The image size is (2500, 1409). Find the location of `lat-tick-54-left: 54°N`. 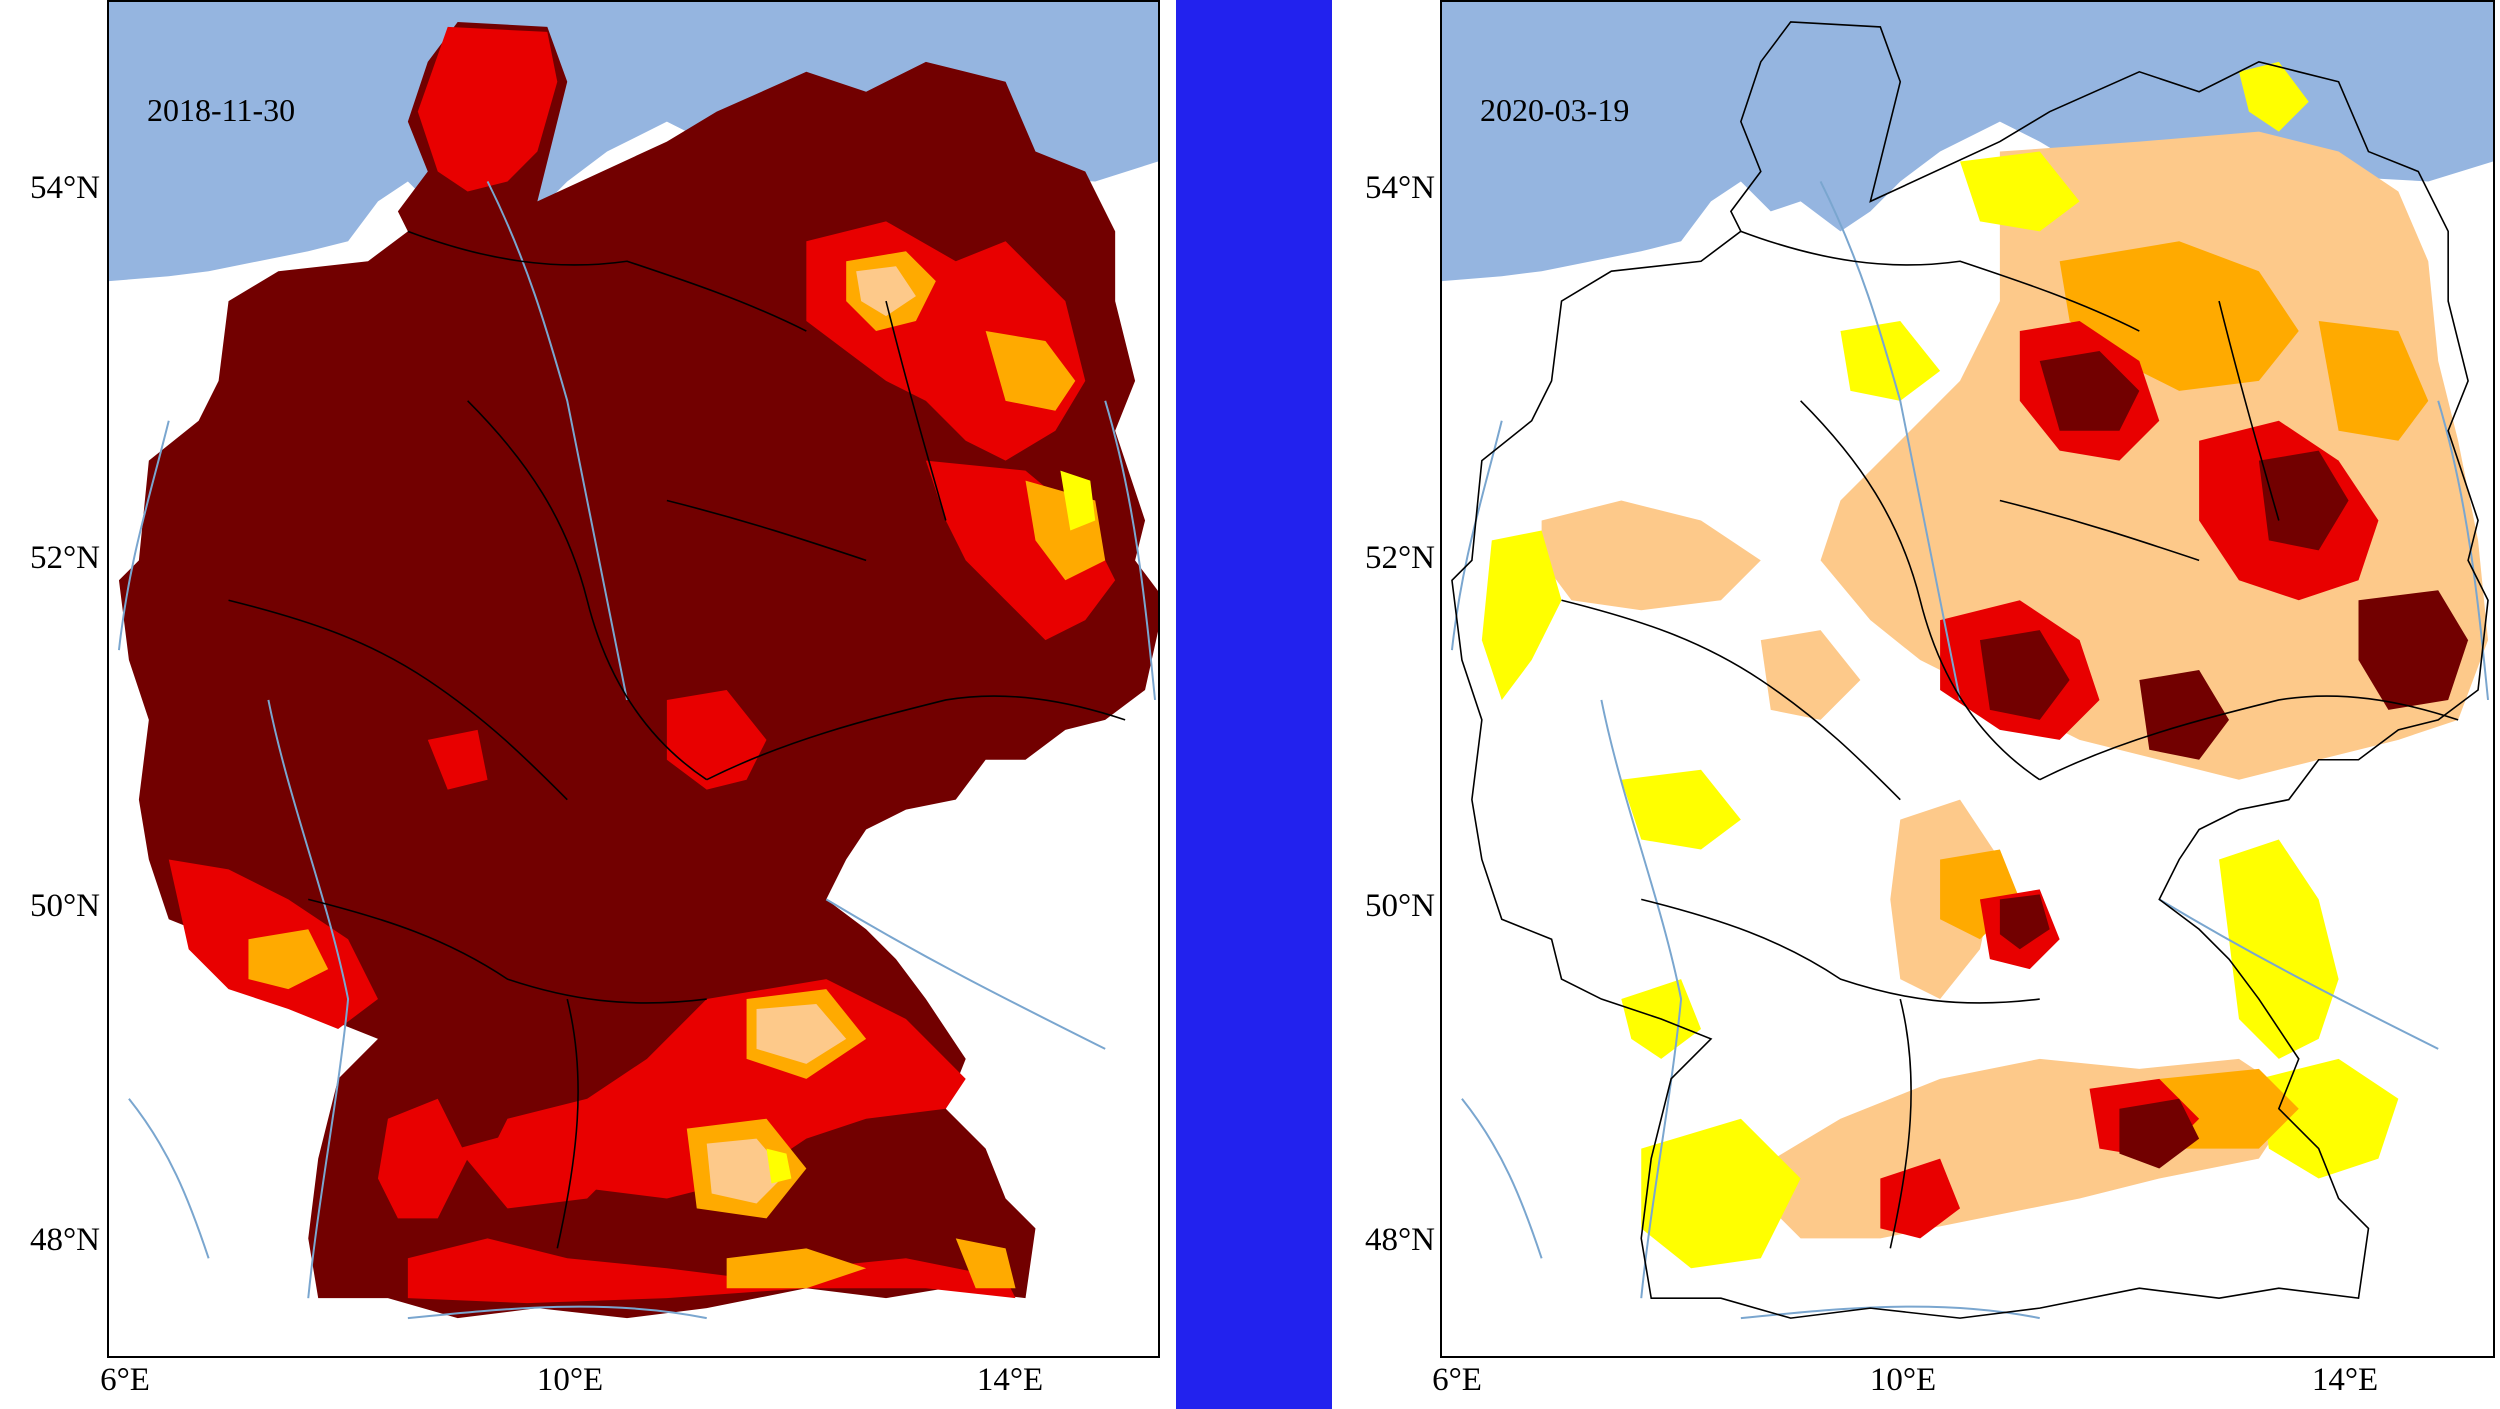

lat-tick-54-left: 54°N is located at coordinates (64, 188).